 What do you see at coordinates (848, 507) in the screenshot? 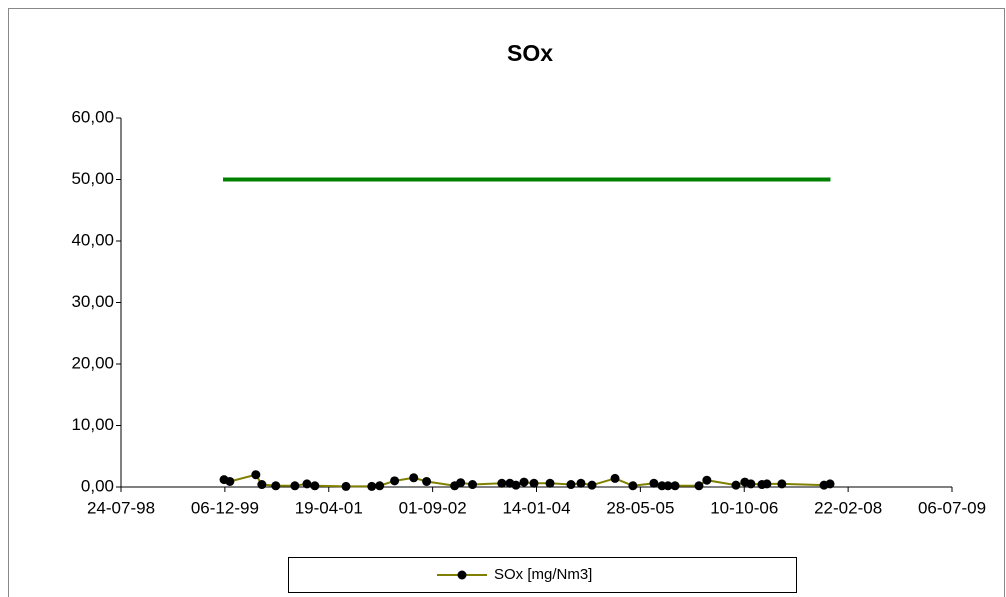
I see `x-tick-label: 22-02-08` at bounding box center [848, 507].